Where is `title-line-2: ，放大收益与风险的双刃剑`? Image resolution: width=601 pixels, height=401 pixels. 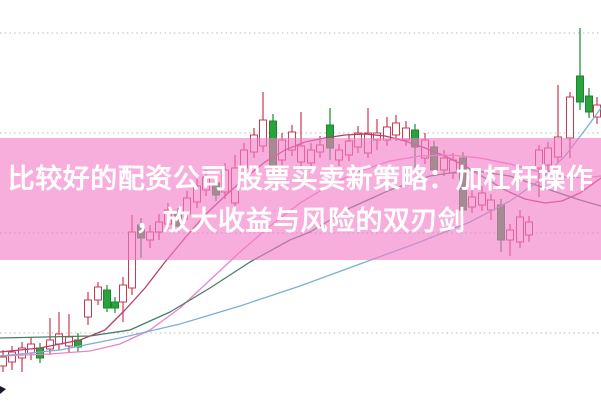
title-line-2: ，放大收益与风险的双刃剑 is located at coordinates (300, 221).